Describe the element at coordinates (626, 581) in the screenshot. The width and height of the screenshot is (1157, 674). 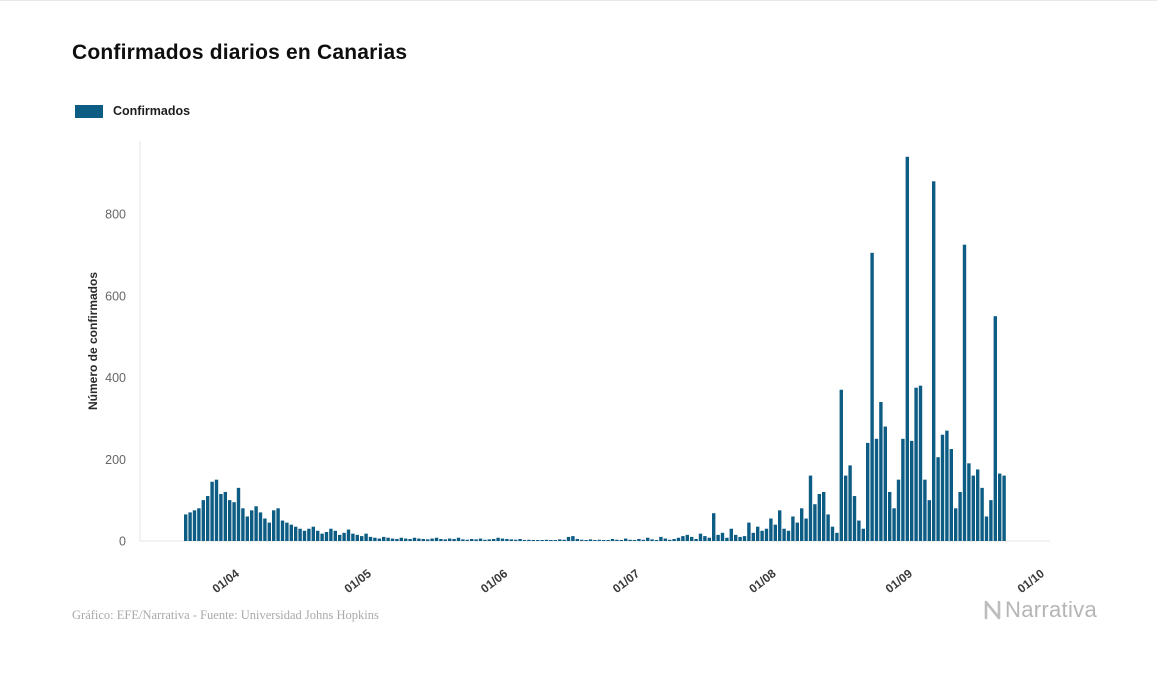
I see `x-tick-label: 01/07` at that location.